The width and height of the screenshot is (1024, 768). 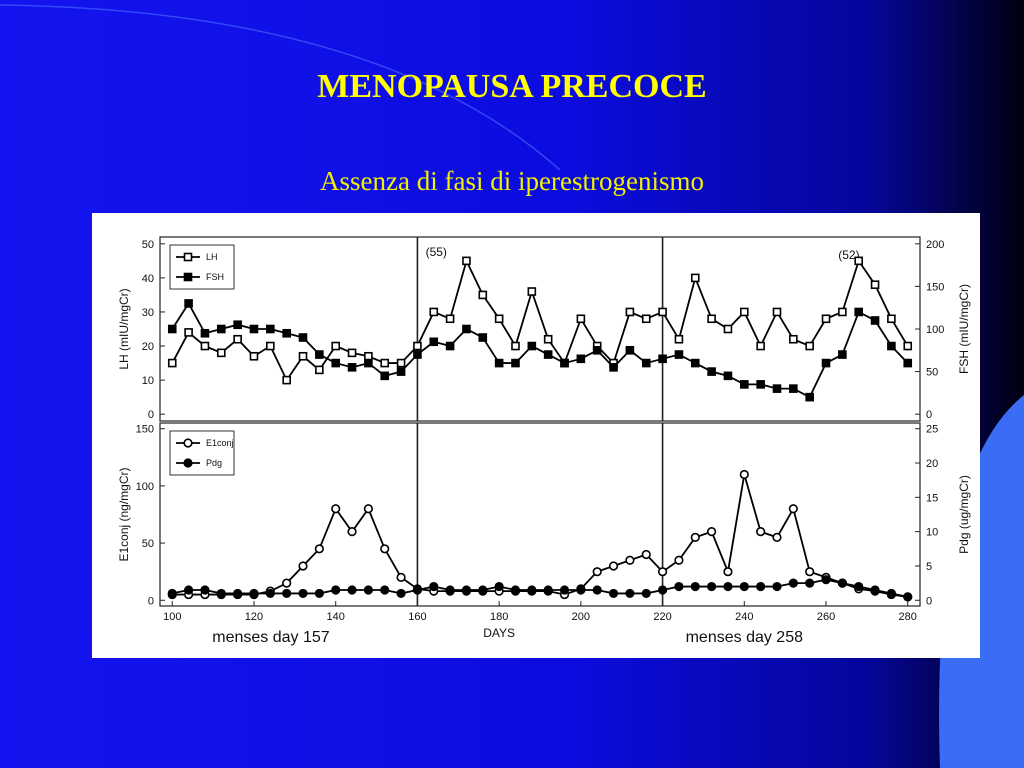 What do you see at coordinates (151, 601) in the screenshot?
I see `y-tick-label: 0` at bounding box center [151, 601].